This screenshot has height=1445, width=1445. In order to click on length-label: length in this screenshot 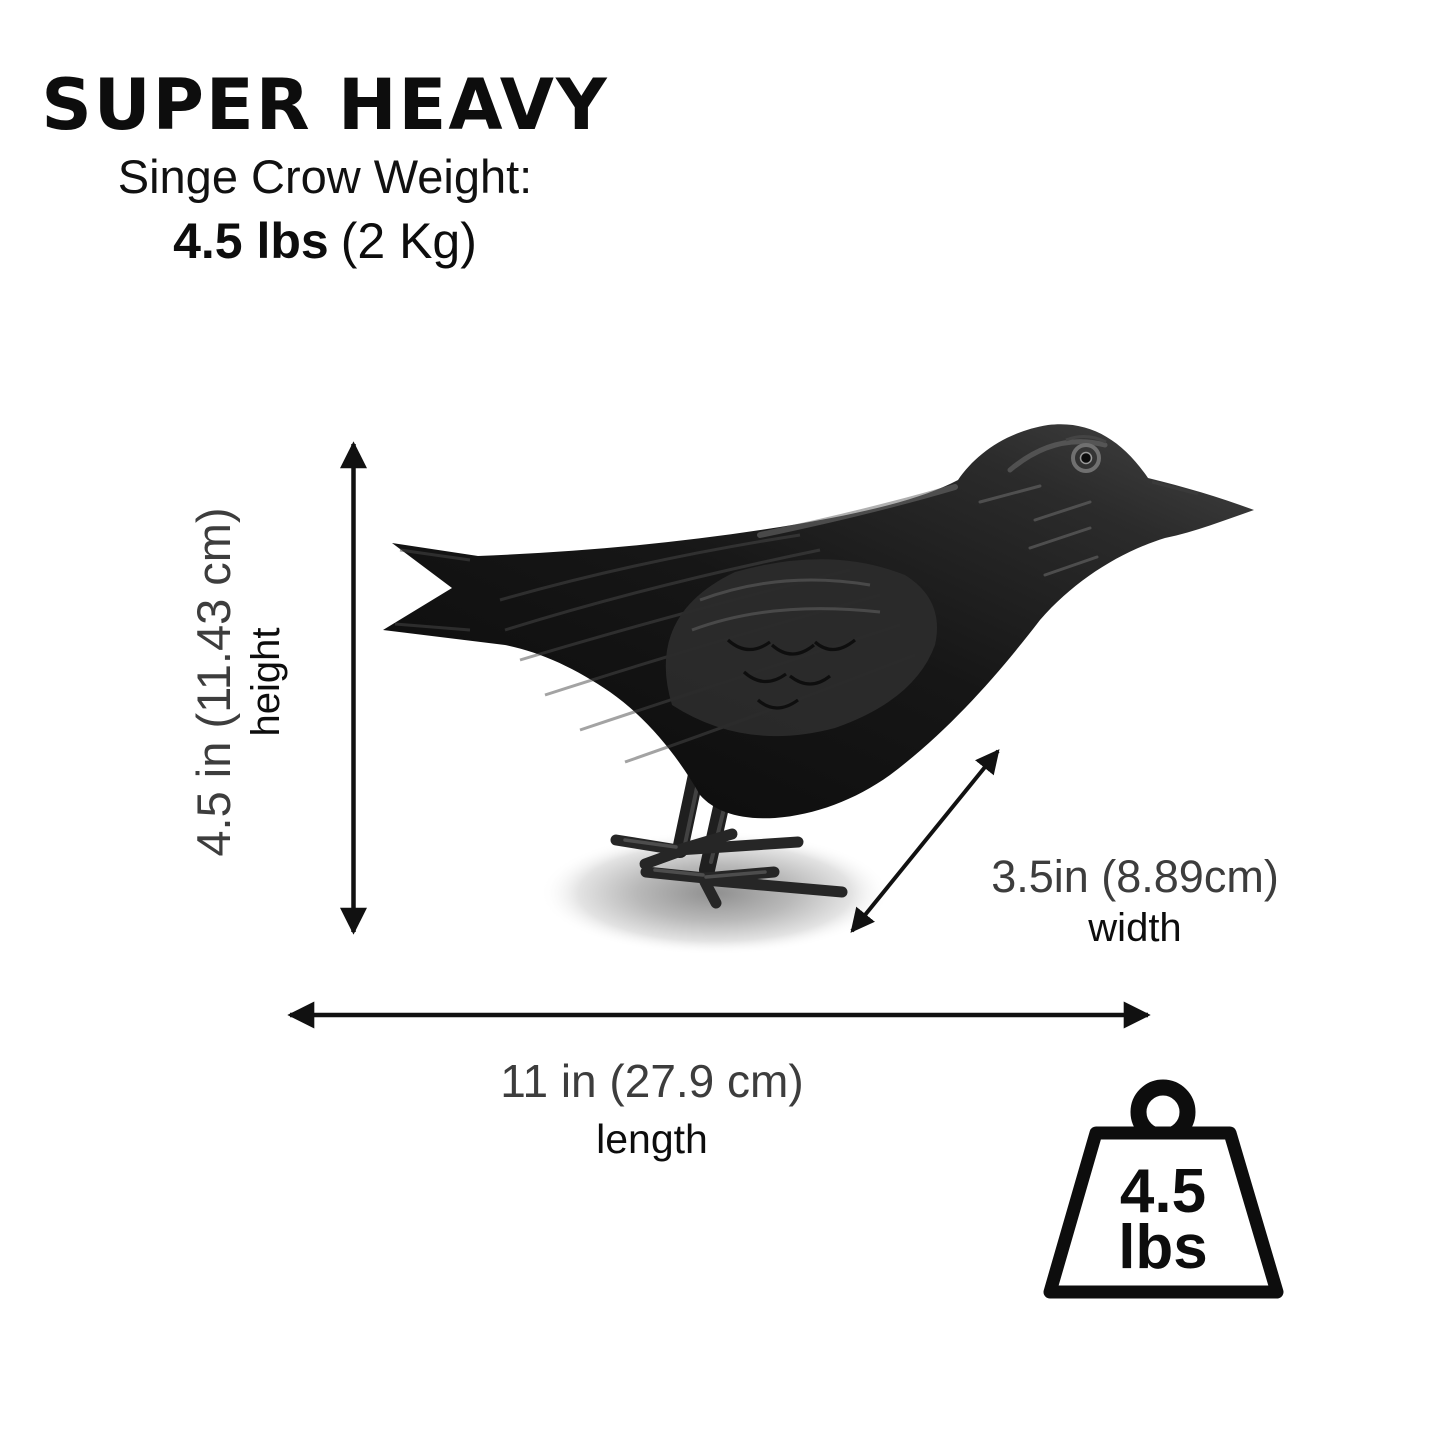, I will do `click(652, 1138)`.